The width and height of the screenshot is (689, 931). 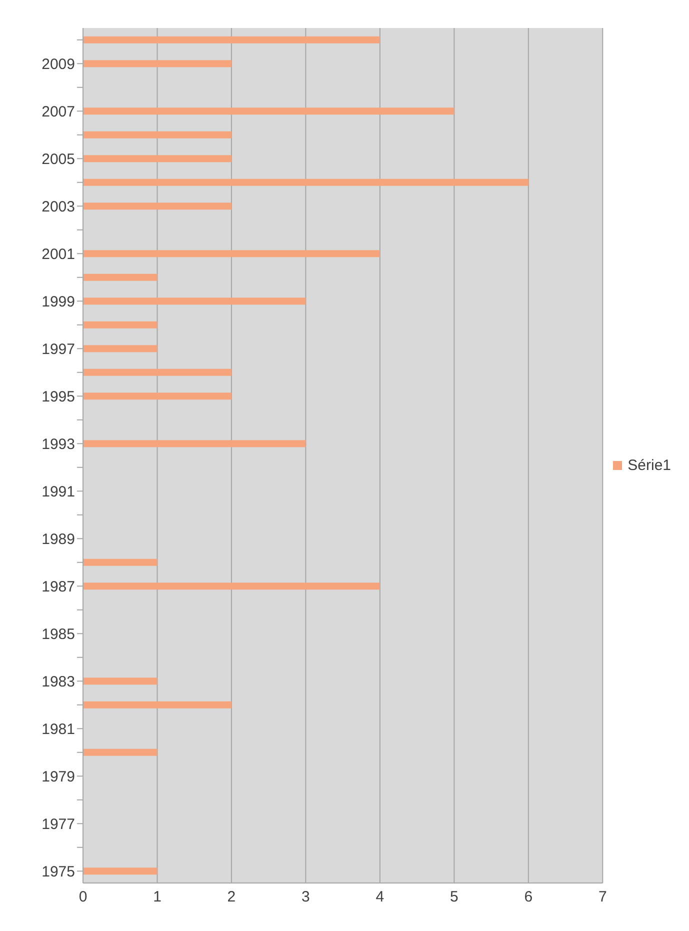 What do you see at coordinates (602, 897) in the screenshot?
I see `x-tick-label: 7` at bounding box center [602, 897].